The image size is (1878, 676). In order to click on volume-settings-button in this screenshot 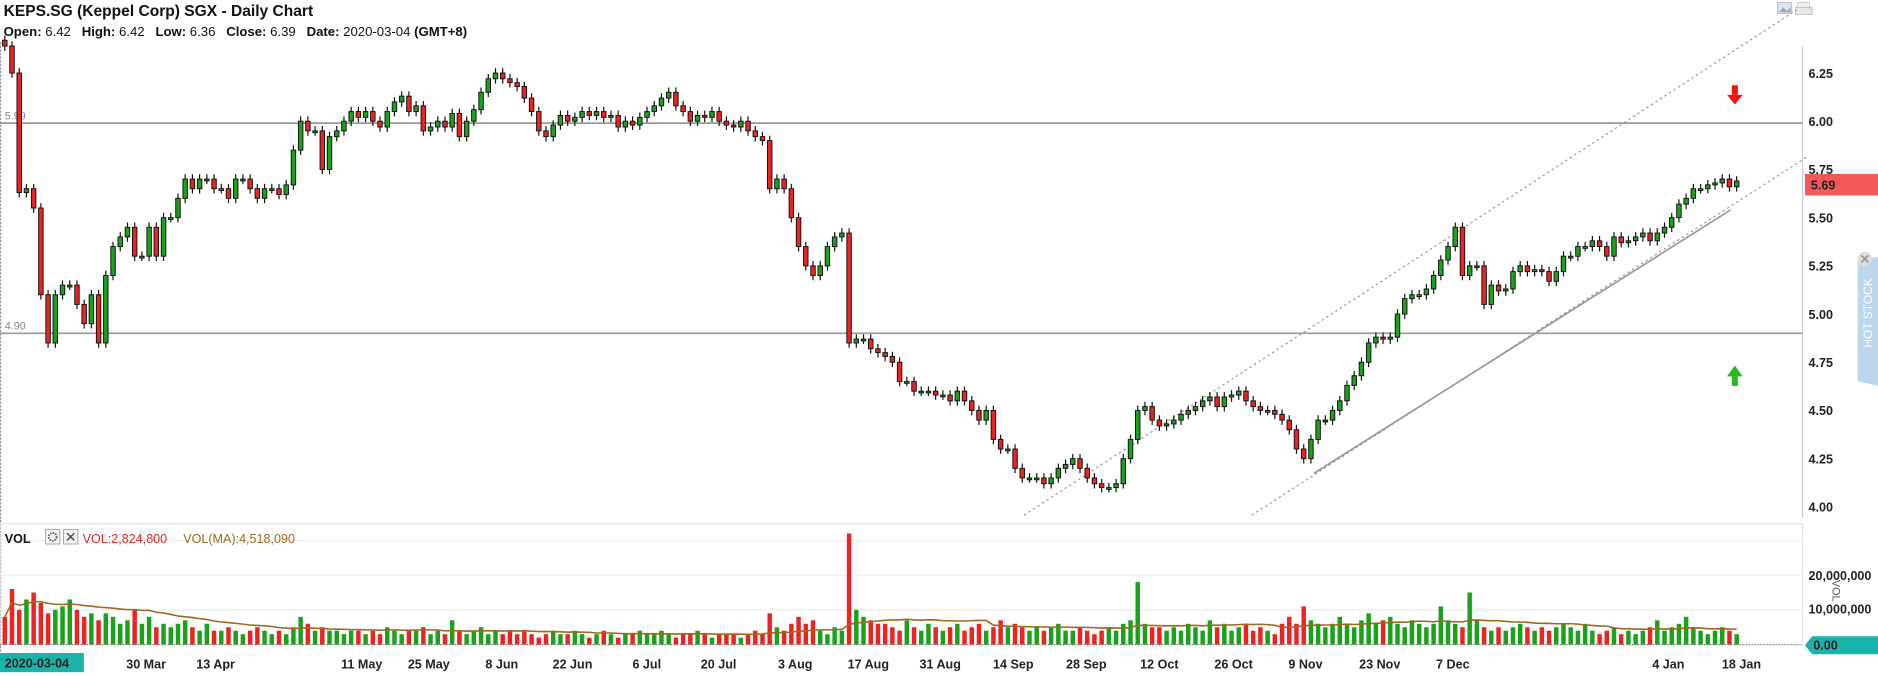, I will do `click(53, 537)`.